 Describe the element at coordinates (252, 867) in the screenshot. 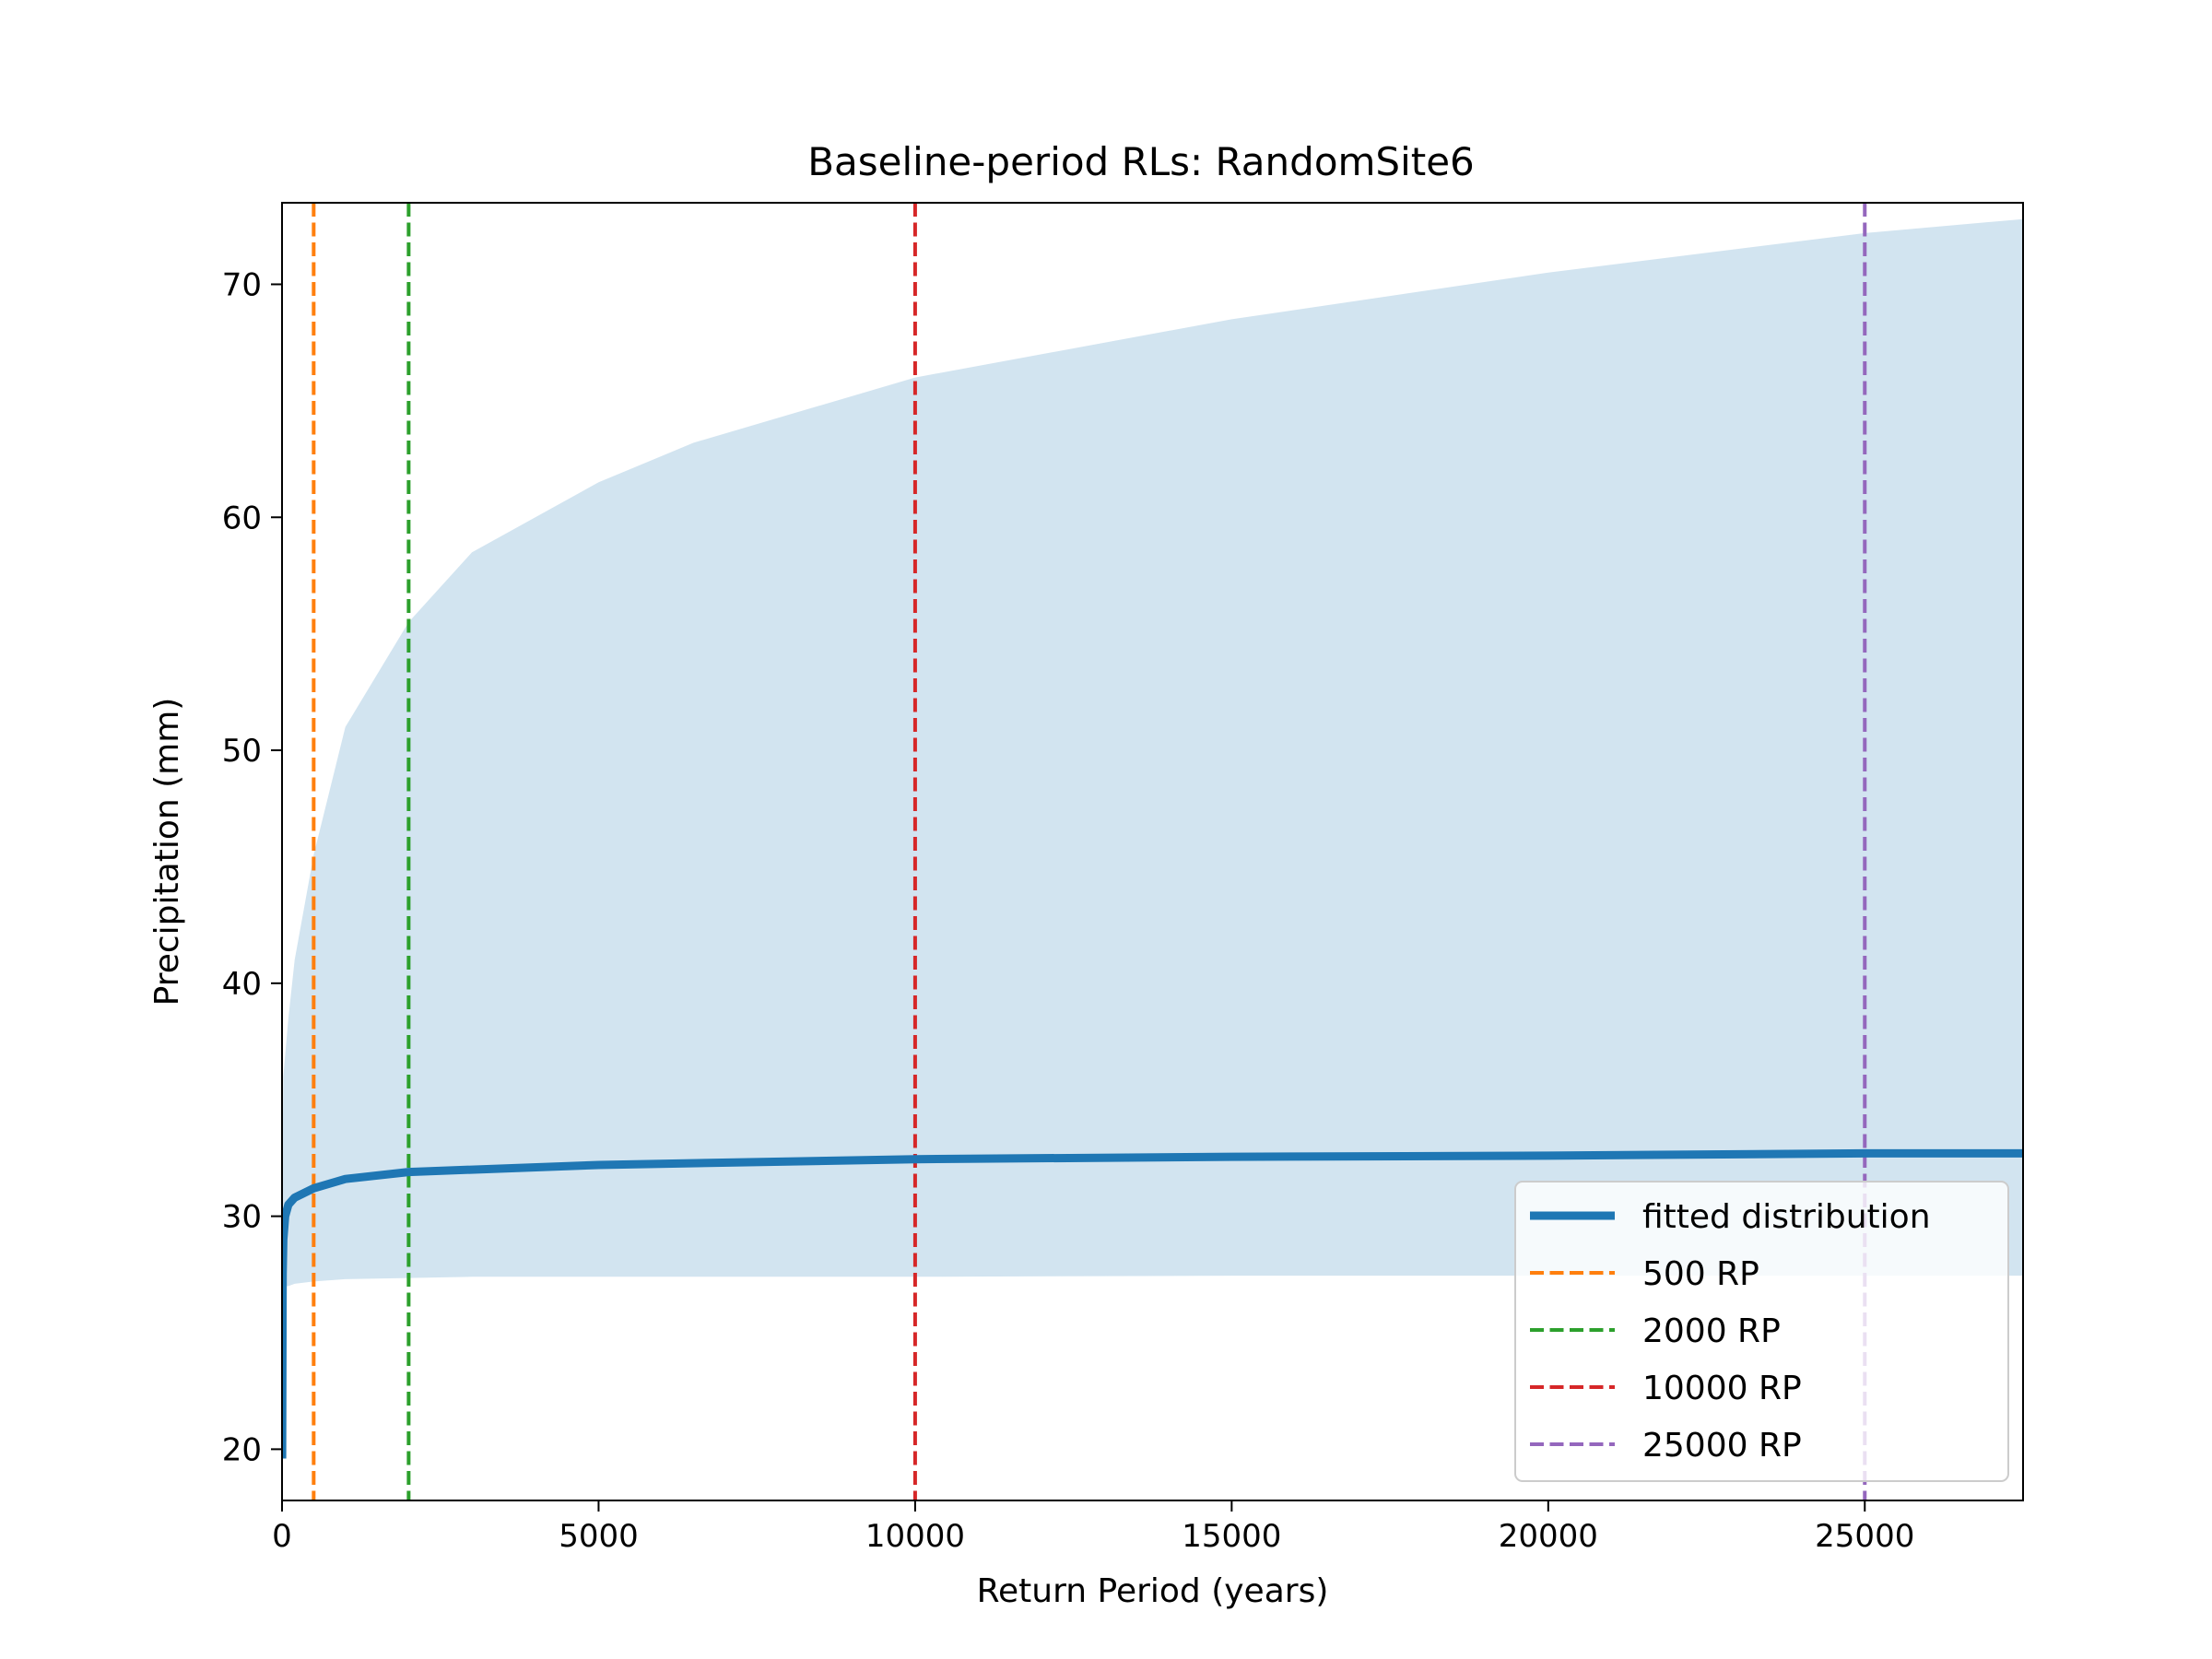

I see `y-axis: 20 30 40 50 60 70` at that location.